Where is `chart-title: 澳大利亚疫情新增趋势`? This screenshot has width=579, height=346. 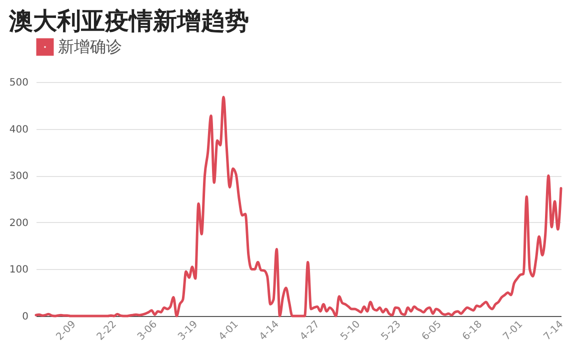
chart-title: 澳大利亚疫情新增趋势 is located at coordinates (128, 21).